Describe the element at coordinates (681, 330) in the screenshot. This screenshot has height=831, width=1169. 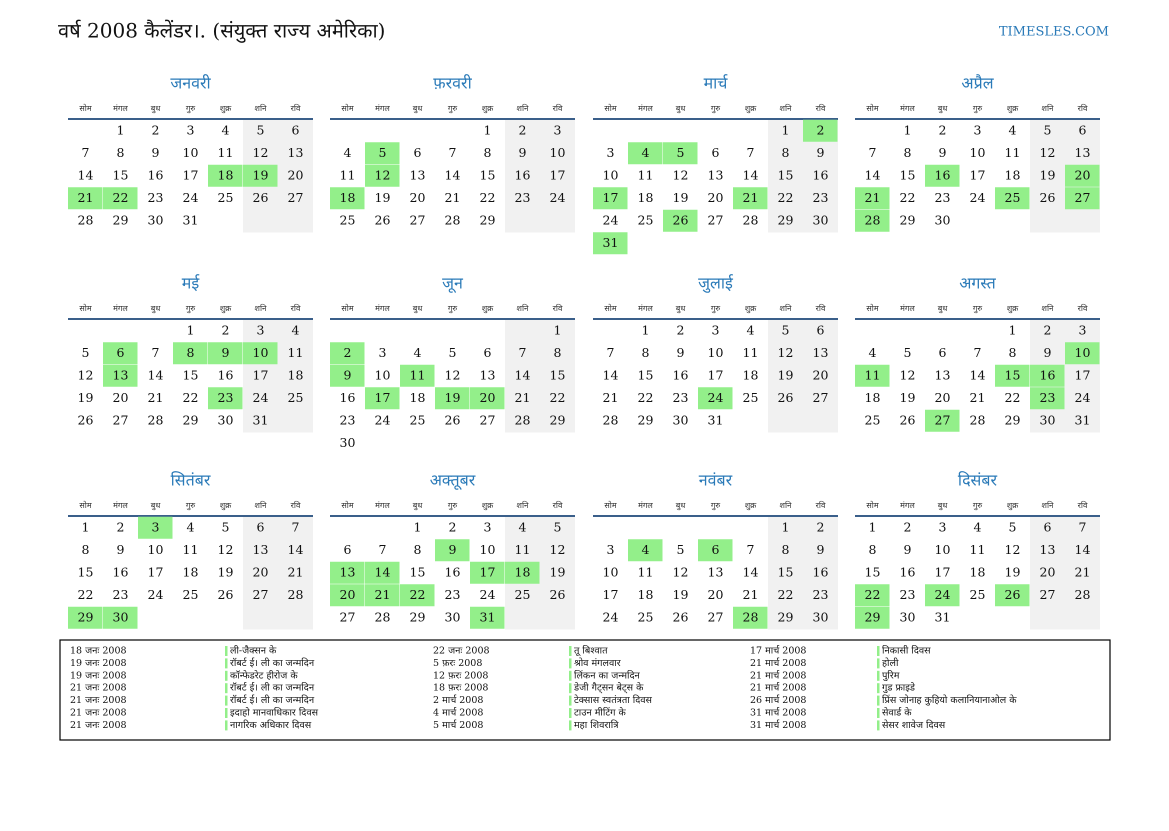
I see `day: 2` at that location.